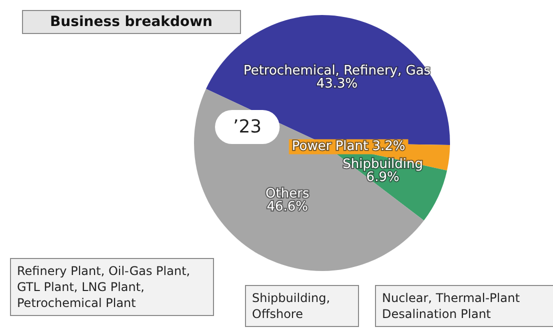  Describe the element at coordinates (293, 306) in the screenshot. I see `text: Shipbuilding, Offshore` at that location.